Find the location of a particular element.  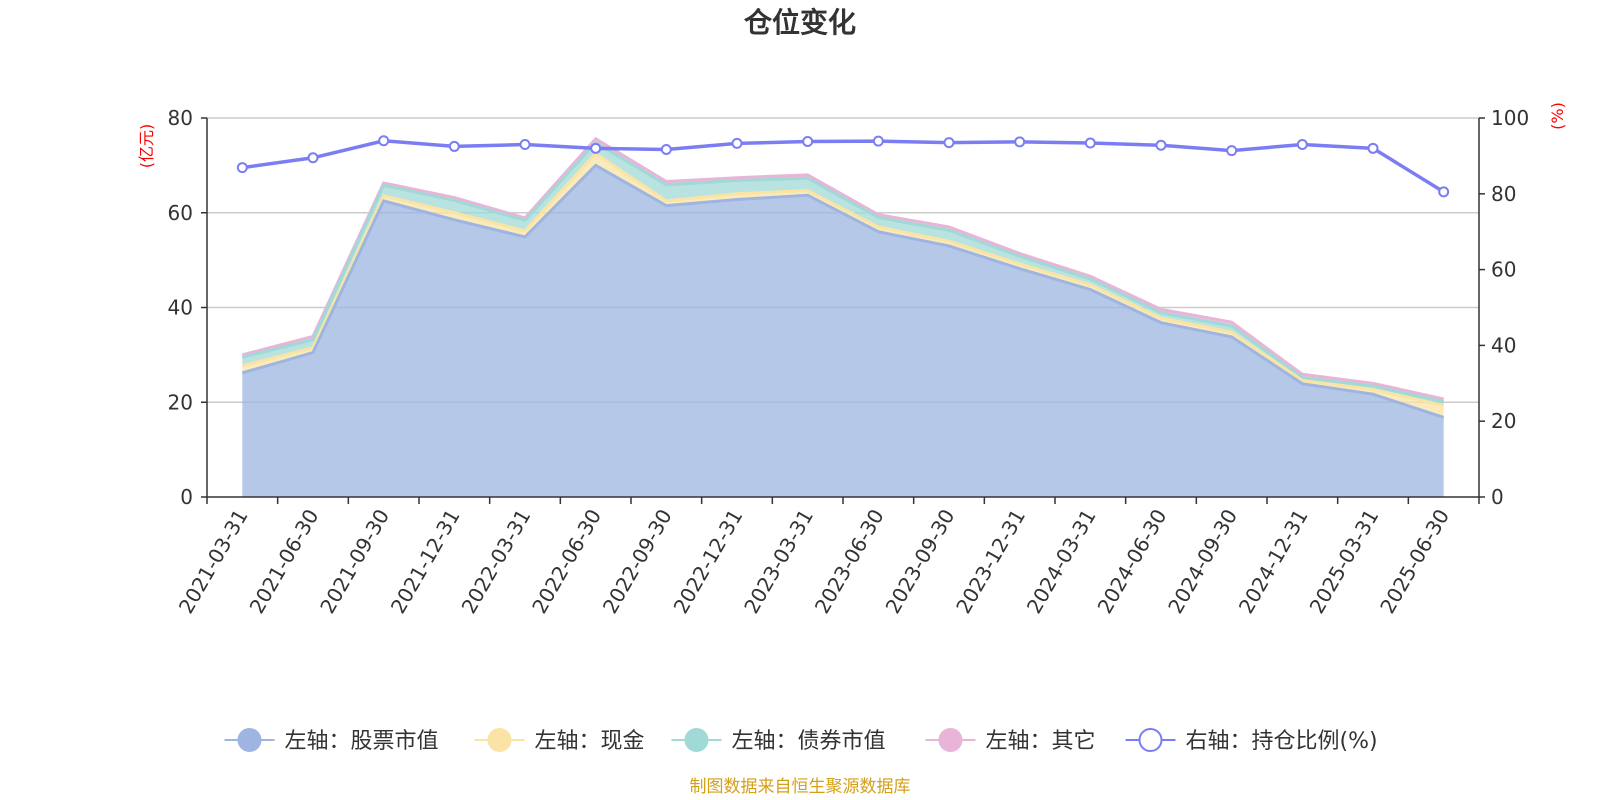

x-tick-label: 2024-09-30 is located at coordinates (1202, 561).